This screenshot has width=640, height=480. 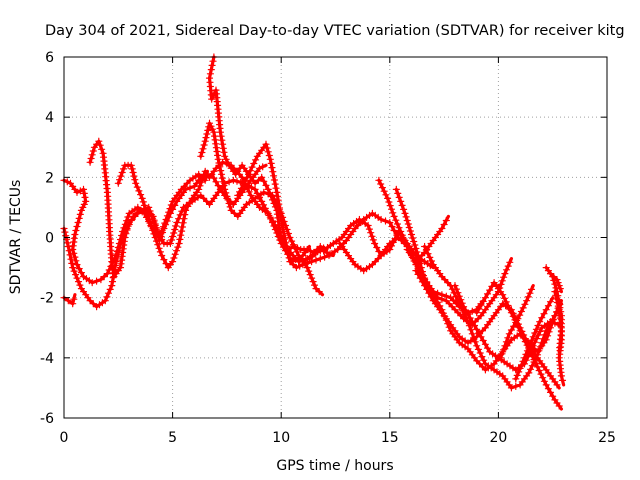 I want to click on x-axis-label: GPS time / hours, so click(x=334, y=466).